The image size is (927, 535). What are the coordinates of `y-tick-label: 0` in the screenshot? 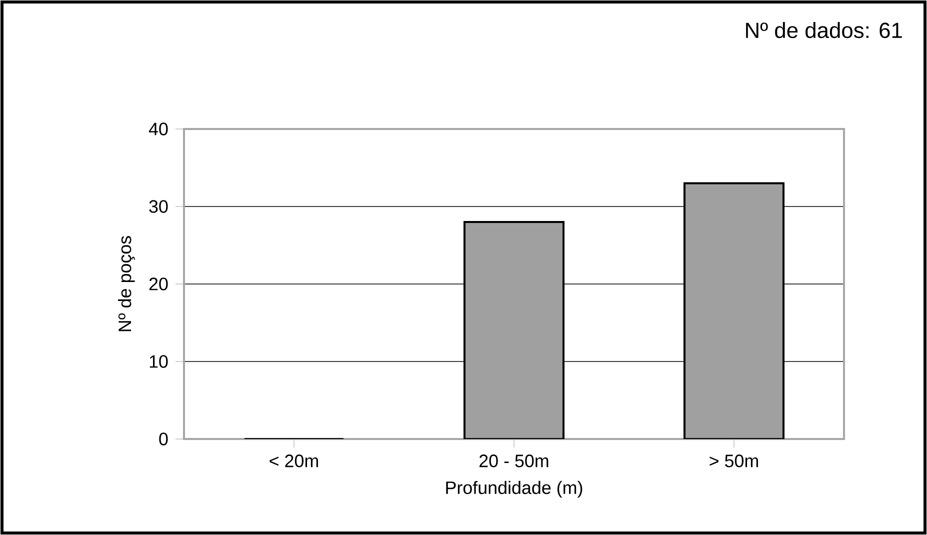 It's located at (163, 439).